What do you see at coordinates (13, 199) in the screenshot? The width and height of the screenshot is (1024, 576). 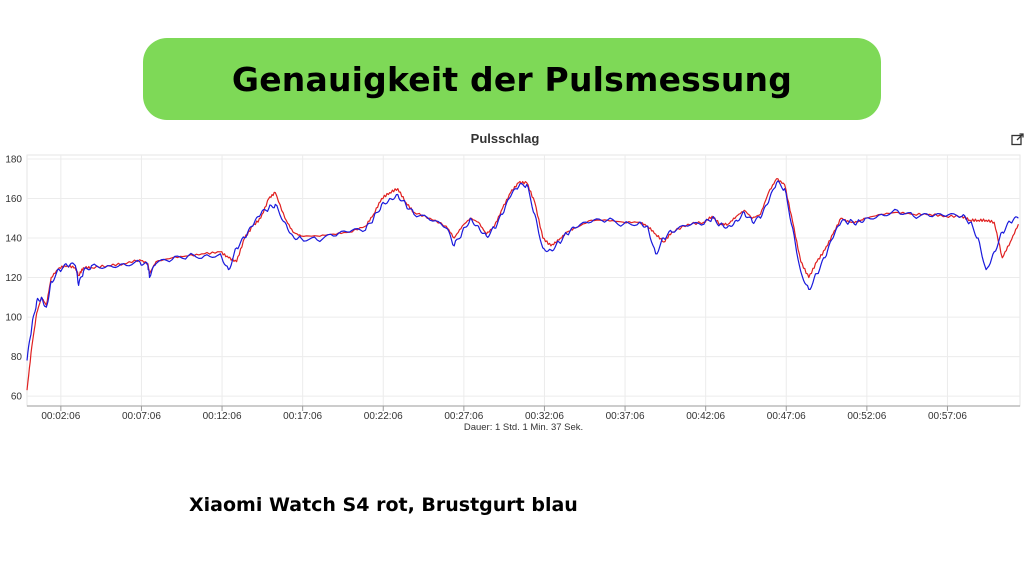 I see `y-tick-label: 160` at bounding box center [13, 199].